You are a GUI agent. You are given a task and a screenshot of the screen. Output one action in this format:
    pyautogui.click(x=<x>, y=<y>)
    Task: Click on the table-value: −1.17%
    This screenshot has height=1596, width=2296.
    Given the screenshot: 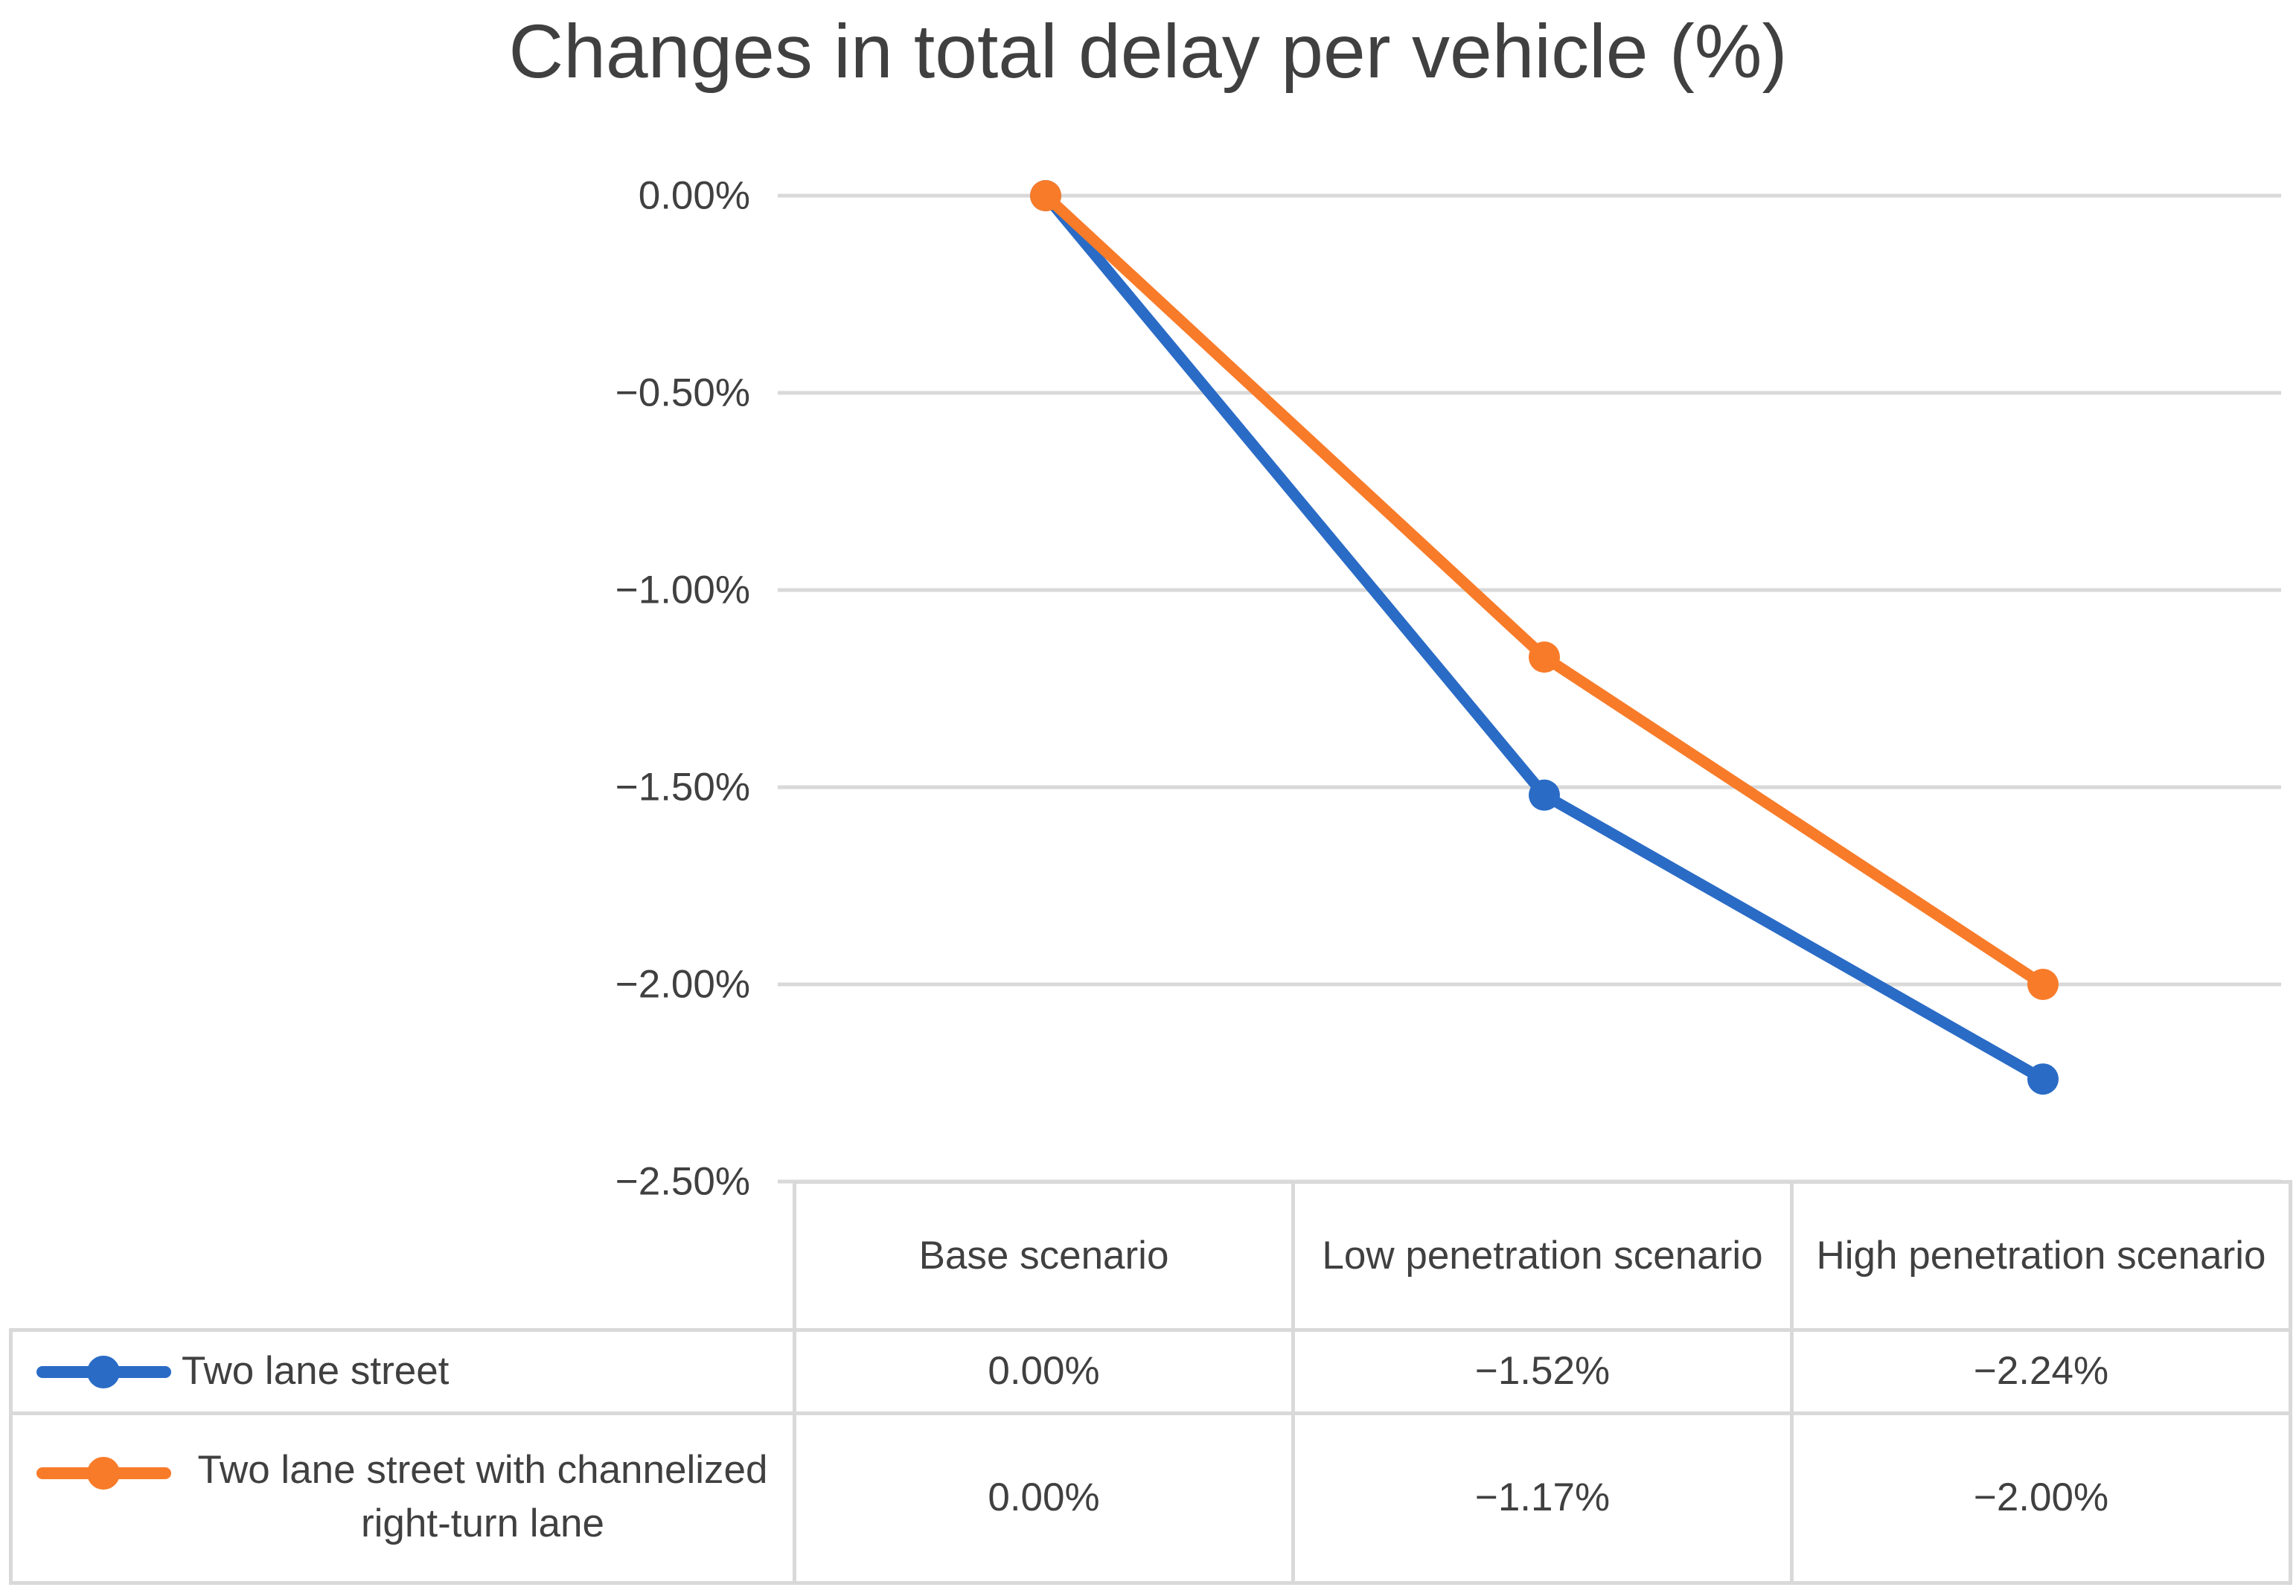 What is the action you would take?
    pyautogui.click(x=1544, y=1500)
    